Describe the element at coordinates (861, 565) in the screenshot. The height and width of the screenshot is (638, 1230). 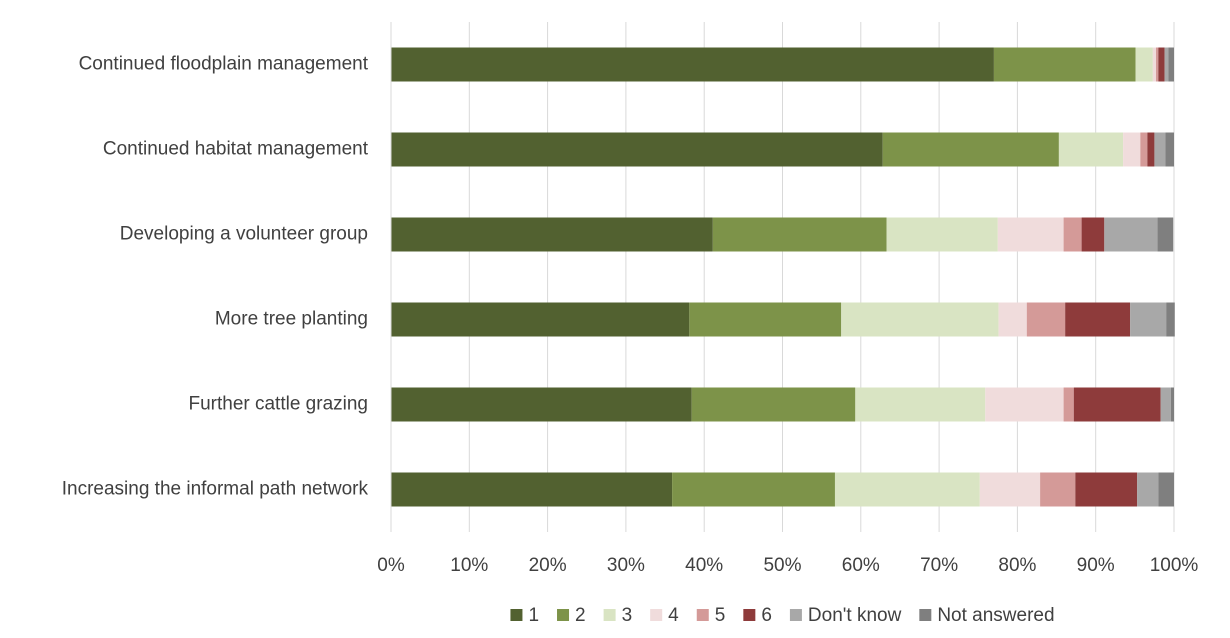
I see `x-tick-label: 60%` at that location.